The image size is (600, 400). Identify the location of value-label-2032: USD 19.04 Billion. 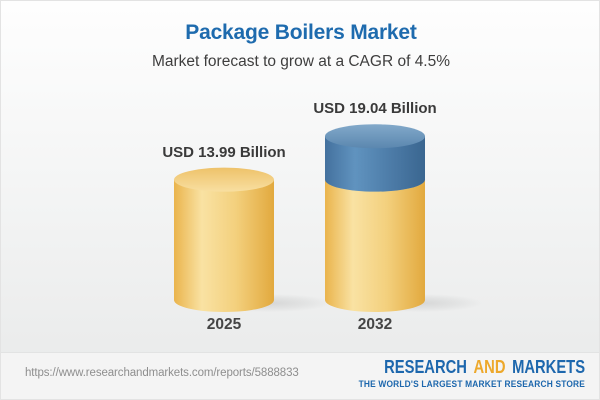
(375, 109).